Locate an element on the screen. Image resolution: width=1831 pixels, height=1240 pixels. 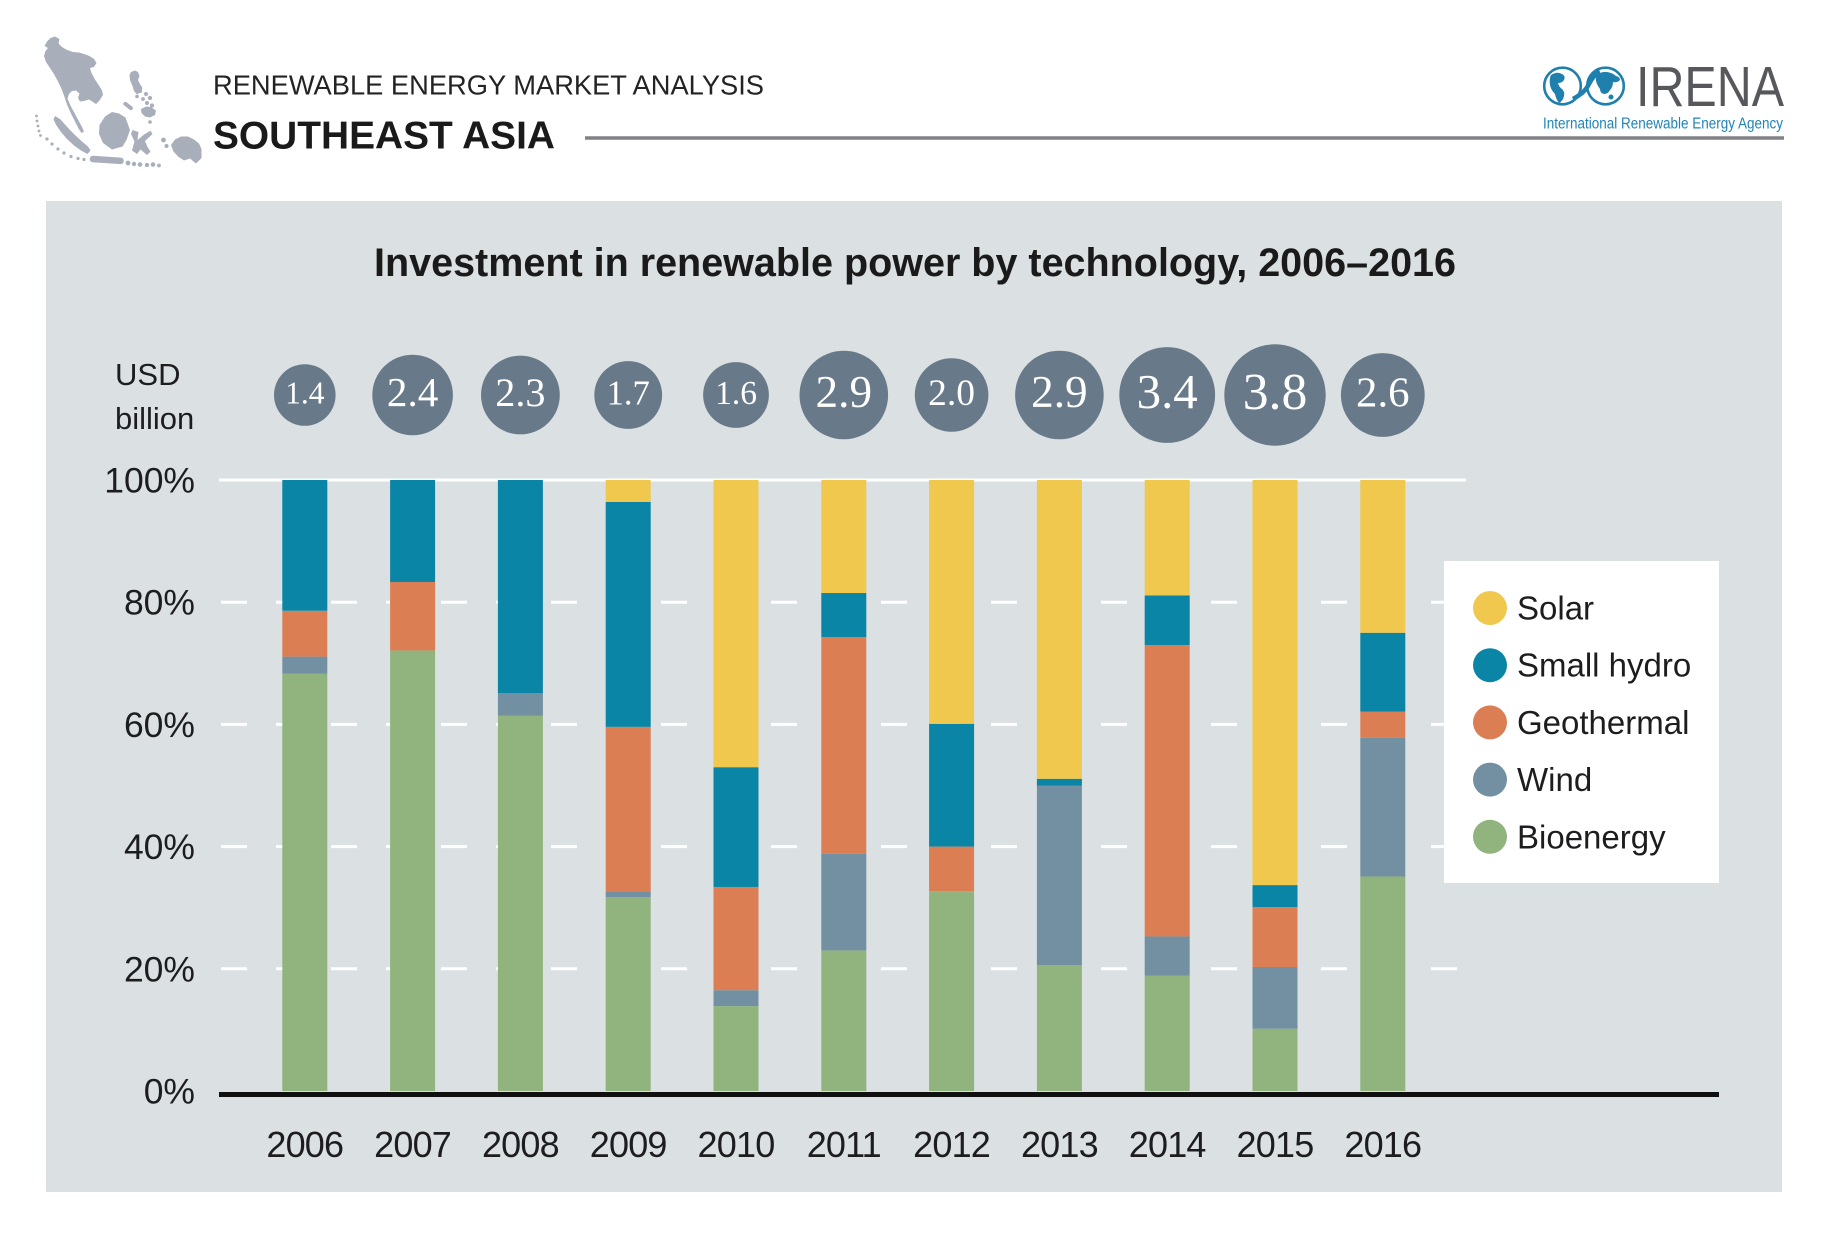
svg-text: 2016 is located at coordinates (1382, 1144).